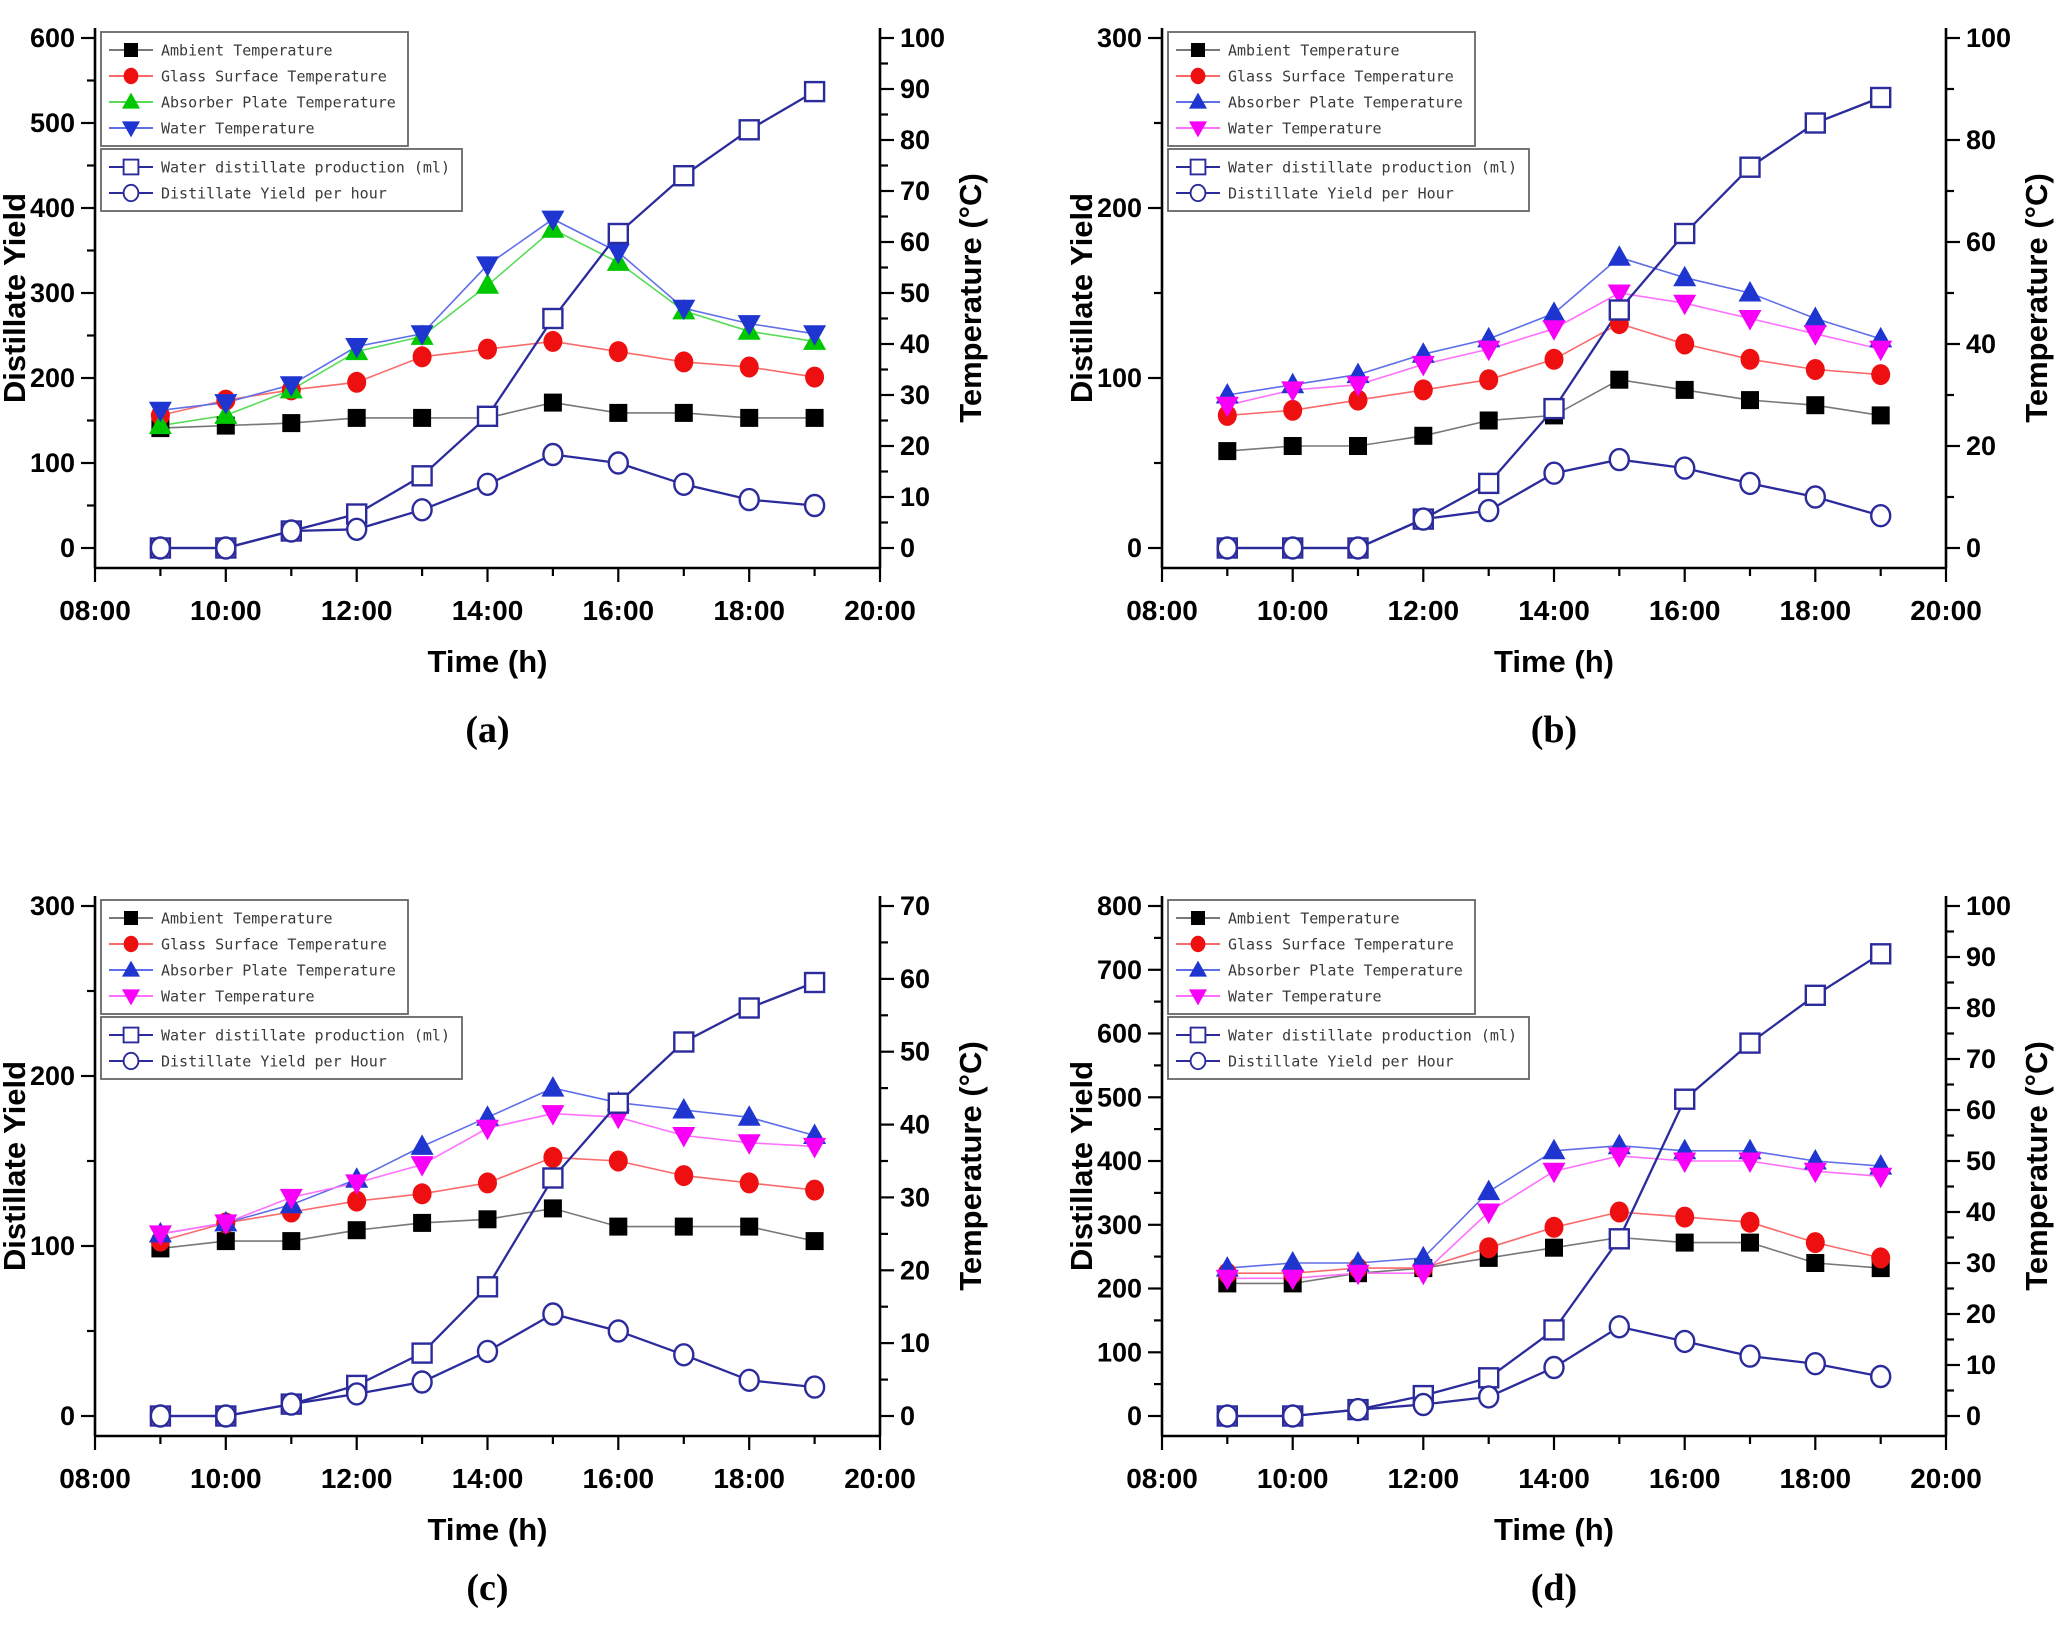 The image size is (2067, 1635). Describe the element at coordinates (915, 1343) in the screenshot. I see `svg-text: 10` at that location.